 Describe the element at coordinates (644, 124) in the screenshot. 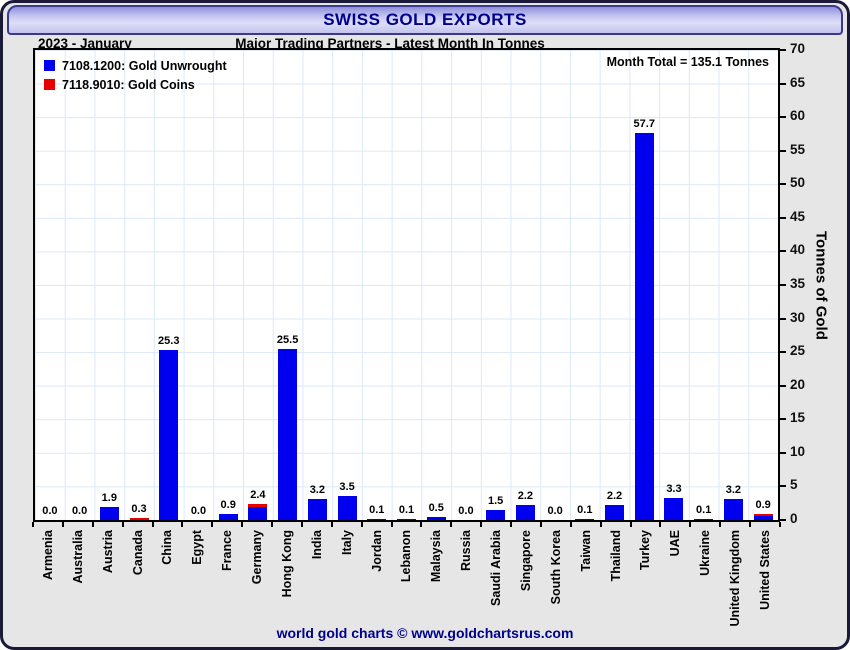

I see `bar-value-label: 57.7` at that location.